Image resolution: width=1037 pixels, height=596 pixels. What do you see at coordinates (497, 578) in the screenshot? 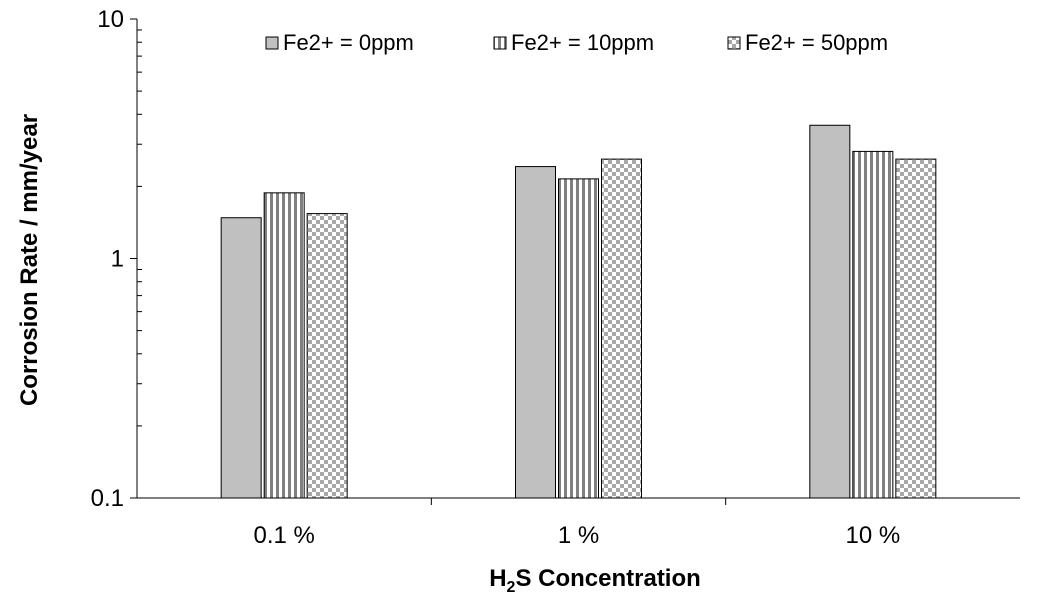
I see `x-axis-title-main: H` at bounding box center [497, 578].